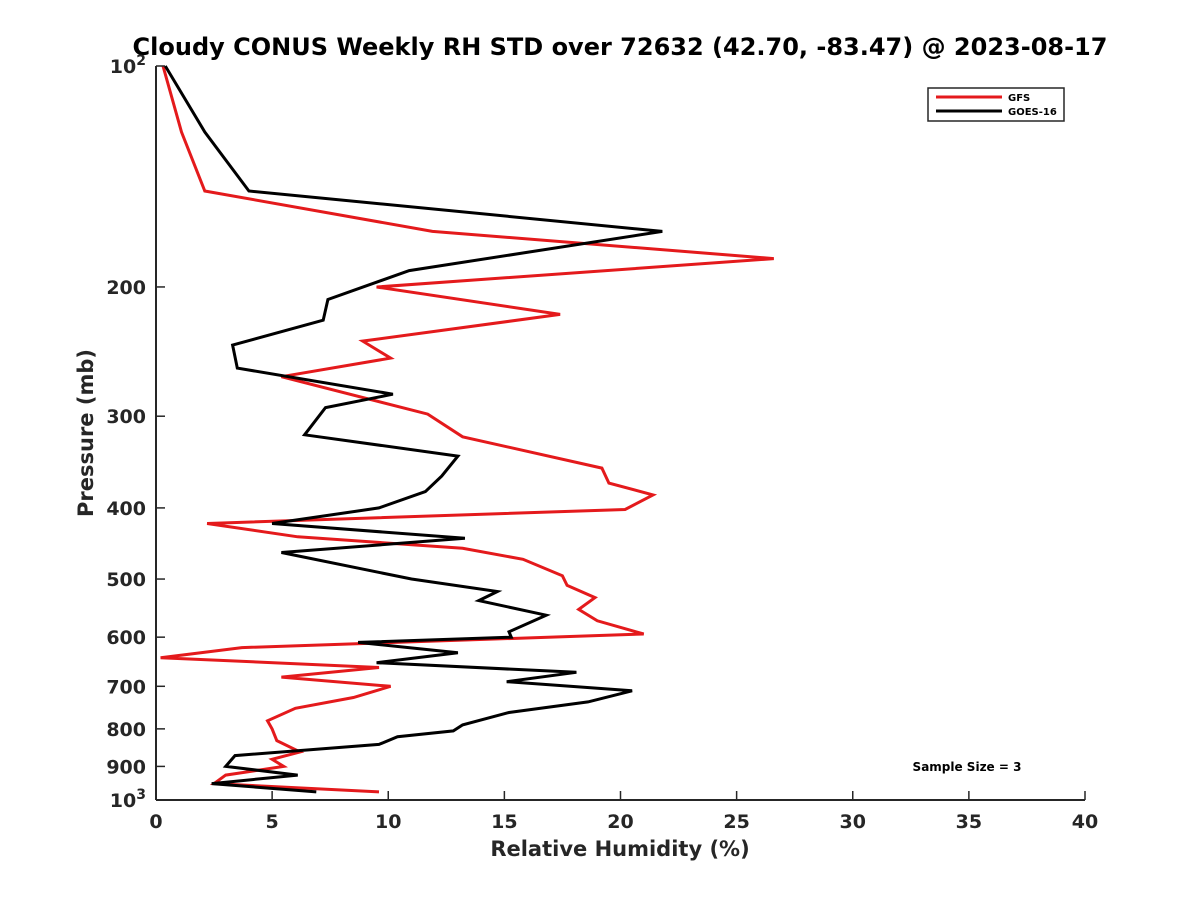 The height and width of the screenshot is (900, 1200). What do you see at coordinates (967, 767) in the screenshot?
I see `sample-size-annotation: Sample Size = 3` at bounding box center [967, 767].